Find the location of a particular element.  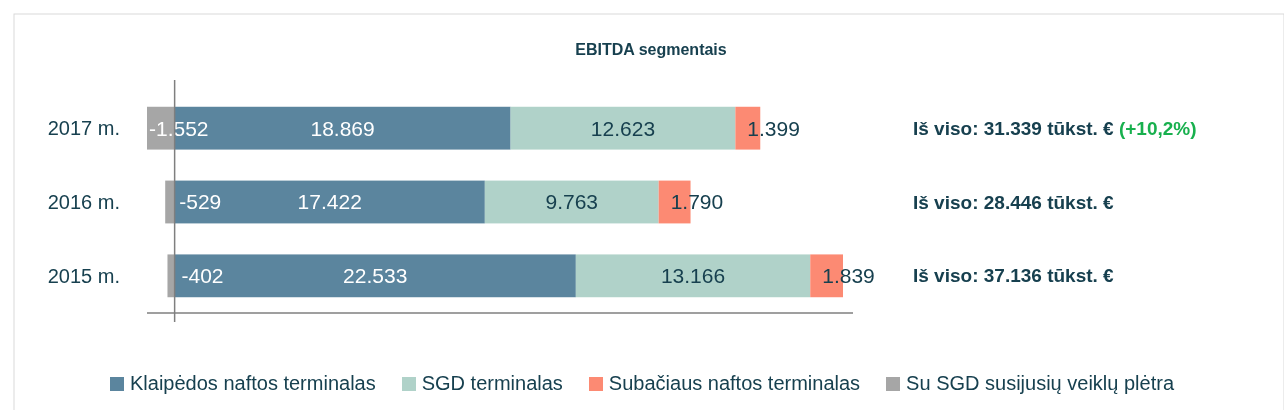

chart-title: EBITDA segmentais is located at coordinates (651, 49).